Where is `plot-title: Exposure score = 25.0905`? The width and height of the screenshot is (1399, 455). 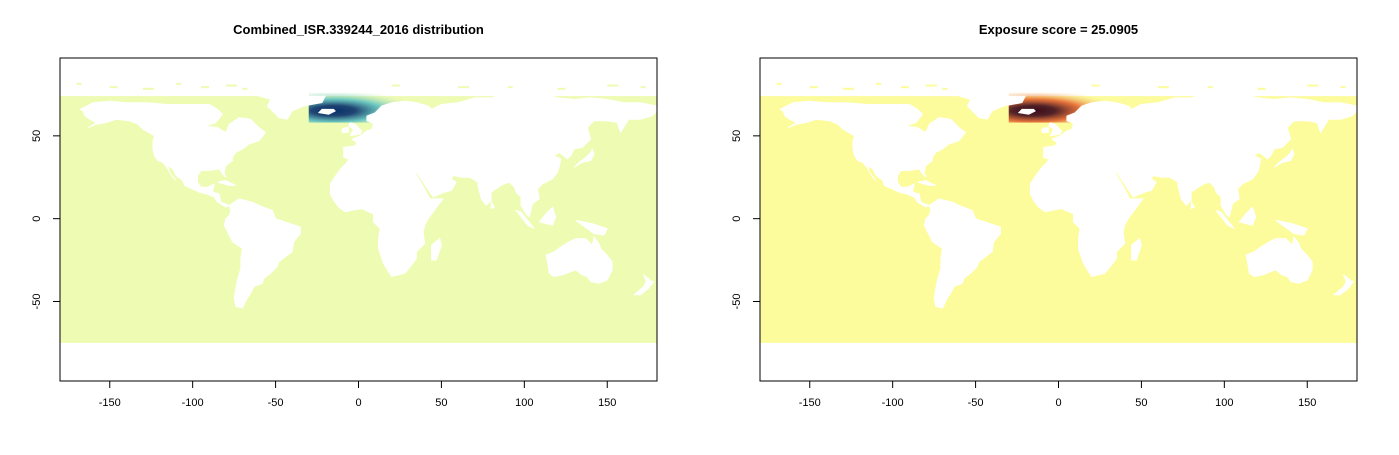 plot-title: Exposure score = 25.0905 is located at coordinates (1058, 29).